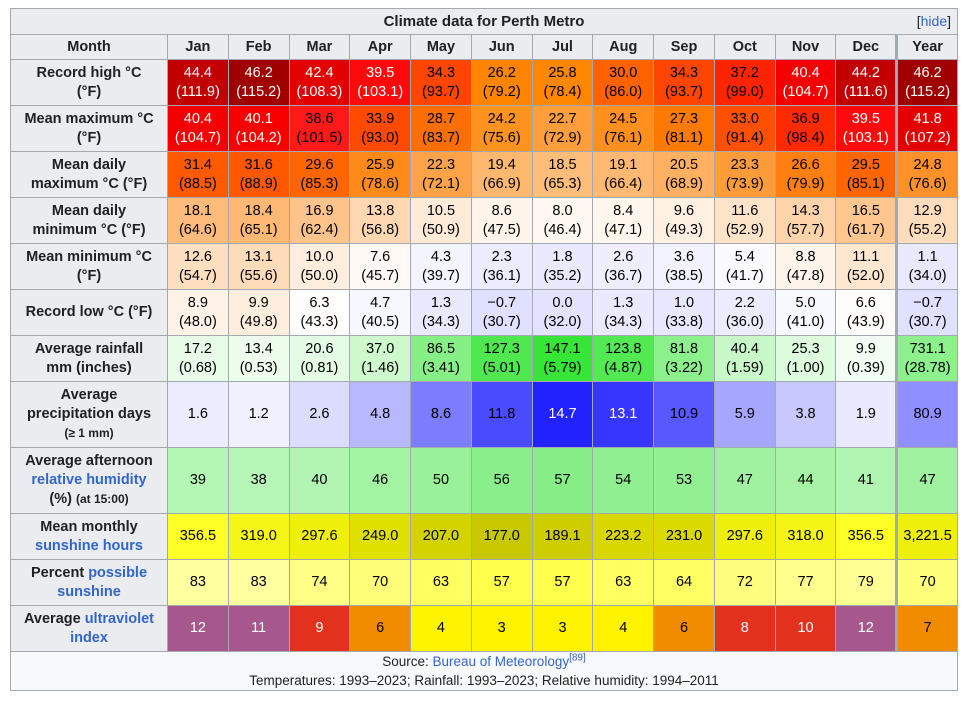  I want to click on cell-value: 40, so click(319, 480).